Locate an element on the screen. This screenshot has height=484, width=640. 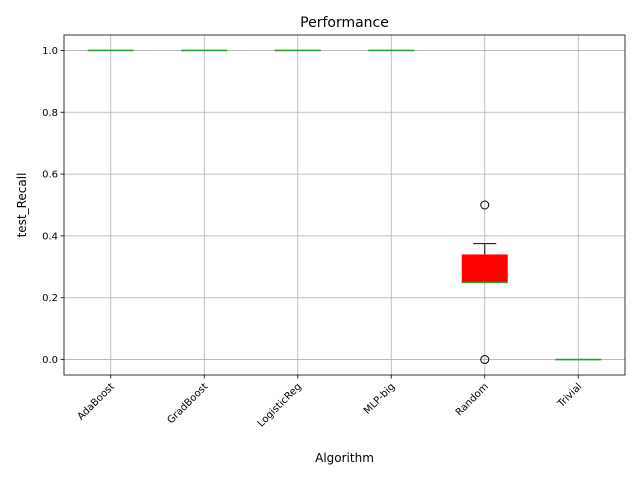
y-tick-label: 0.4 is located at coordinates (50, 236).